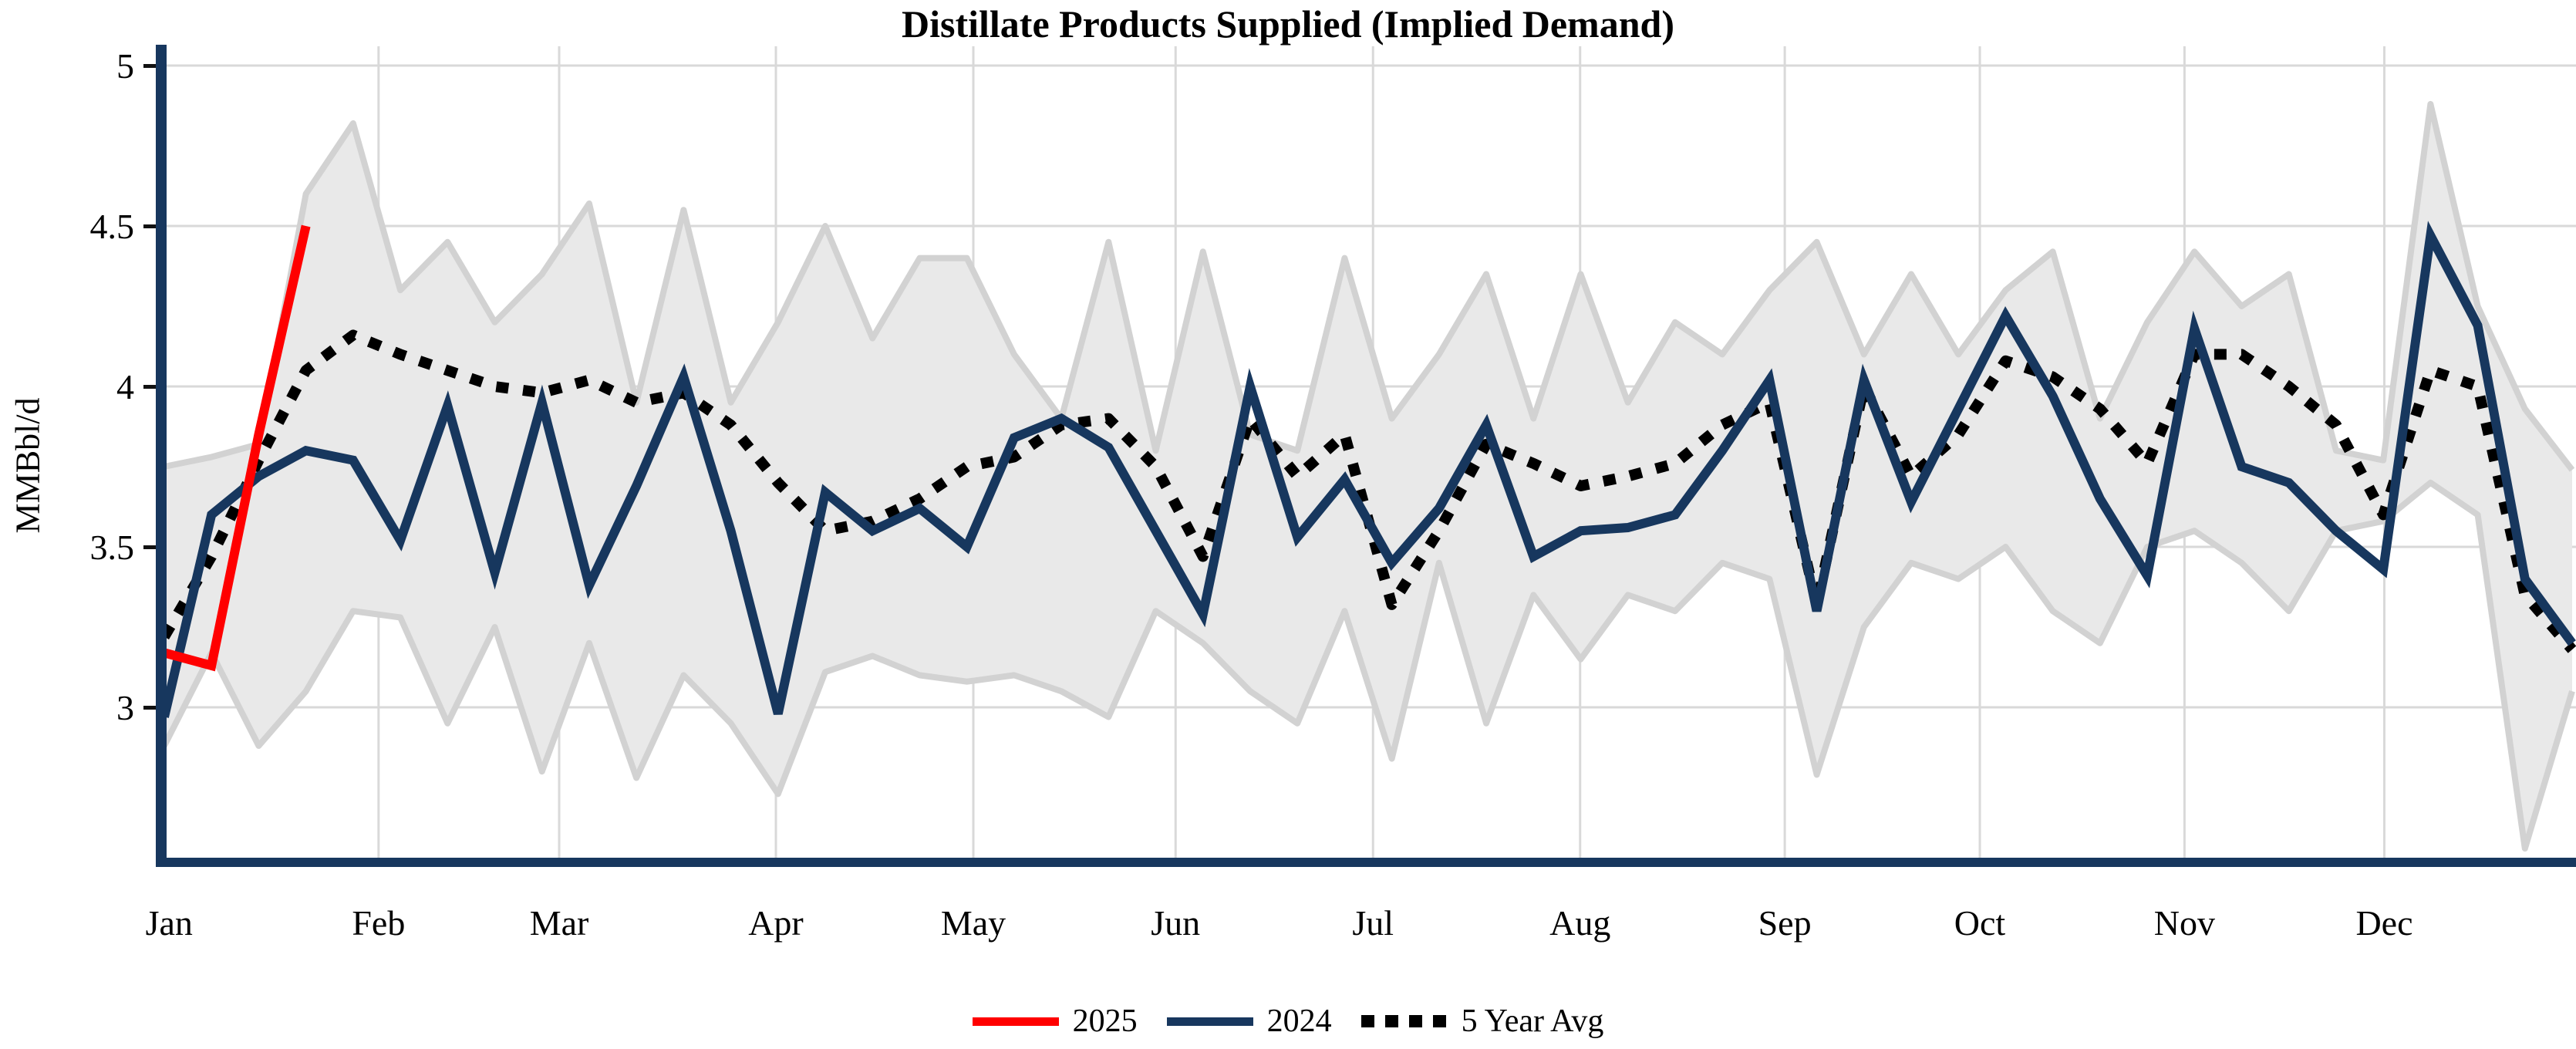 The image size is (2576, 1049). What do you see at coordinates (1175, 923) in the screenshot?
I see `x-tick-label-jun: Jun` at bounding box center [1175, 923].